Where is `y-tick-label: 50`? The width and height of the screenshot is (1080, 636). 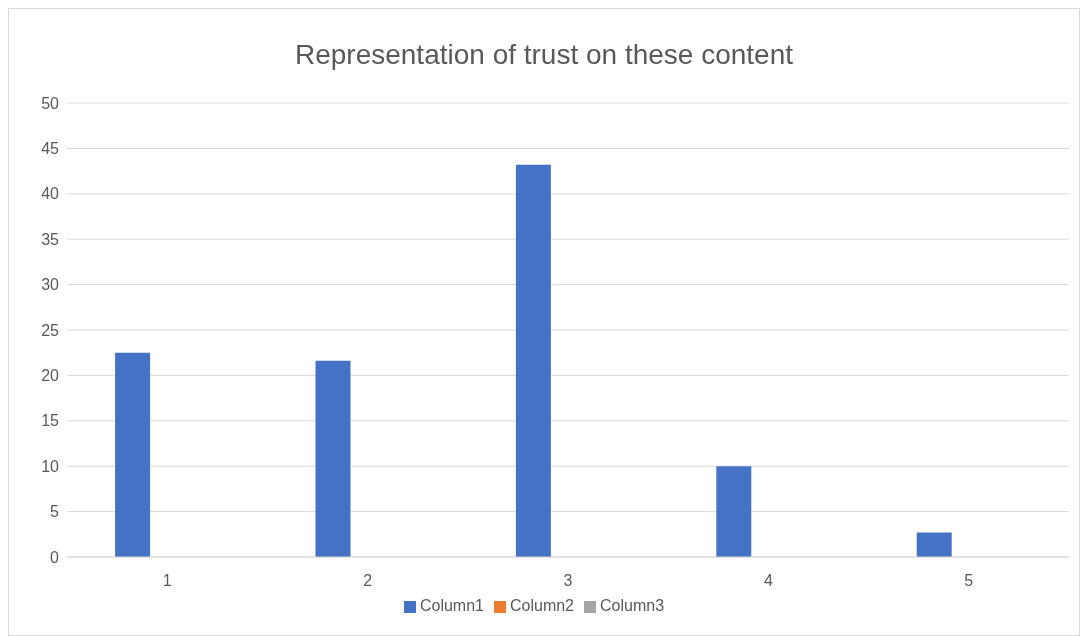 y-tick-label: 50 is located at coordinates (50, 103).